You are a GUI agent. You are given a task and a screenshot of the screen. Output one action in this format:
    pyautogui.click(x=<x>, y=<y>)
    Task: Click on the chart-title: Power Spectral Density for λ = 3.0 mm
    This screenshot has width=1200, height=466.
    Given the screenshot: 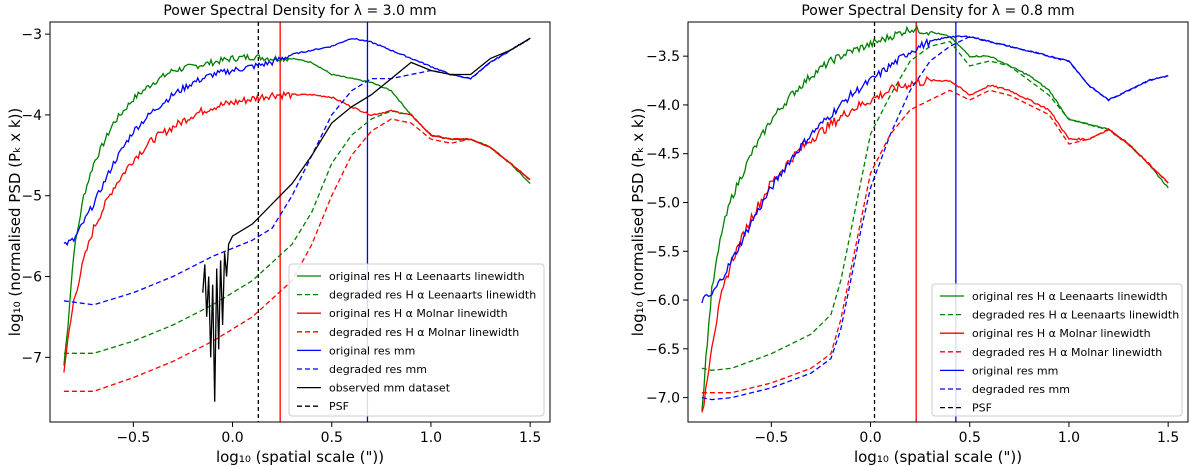 What is the action you would take?
    pyautogui.click(x=299, y=11)
    